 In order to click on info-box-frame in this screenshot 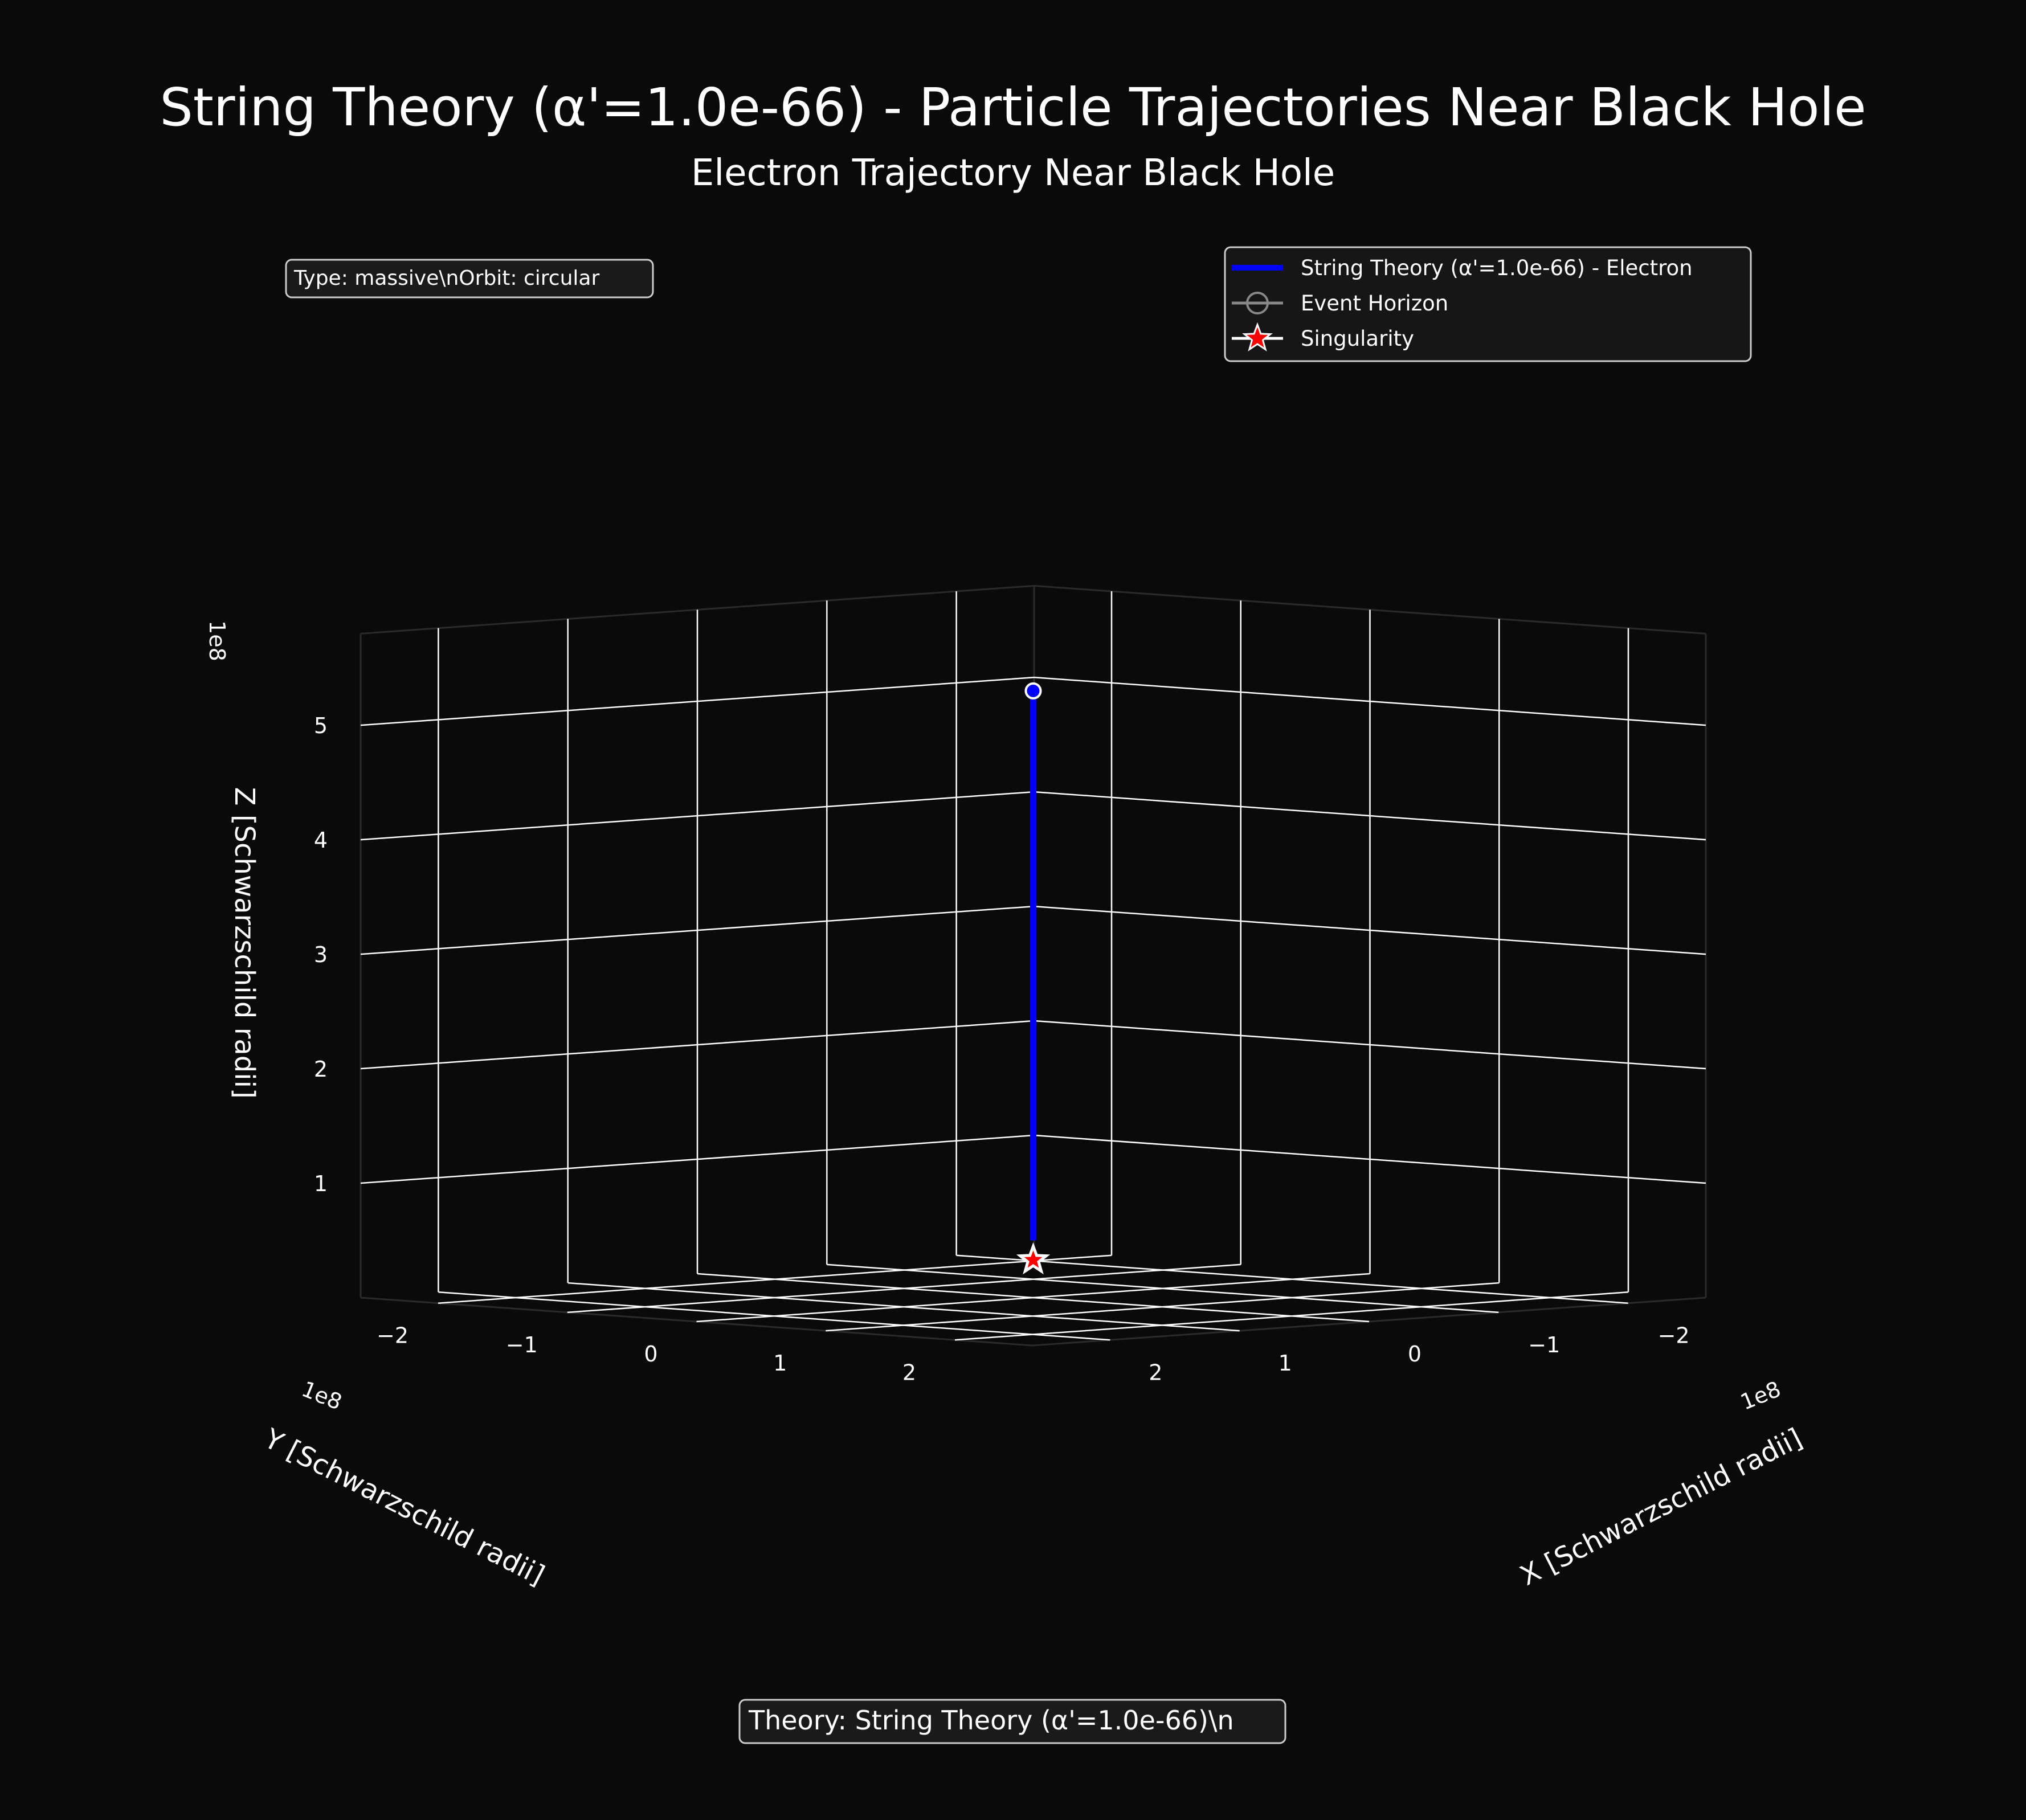, I will do `click(469, 278)`.